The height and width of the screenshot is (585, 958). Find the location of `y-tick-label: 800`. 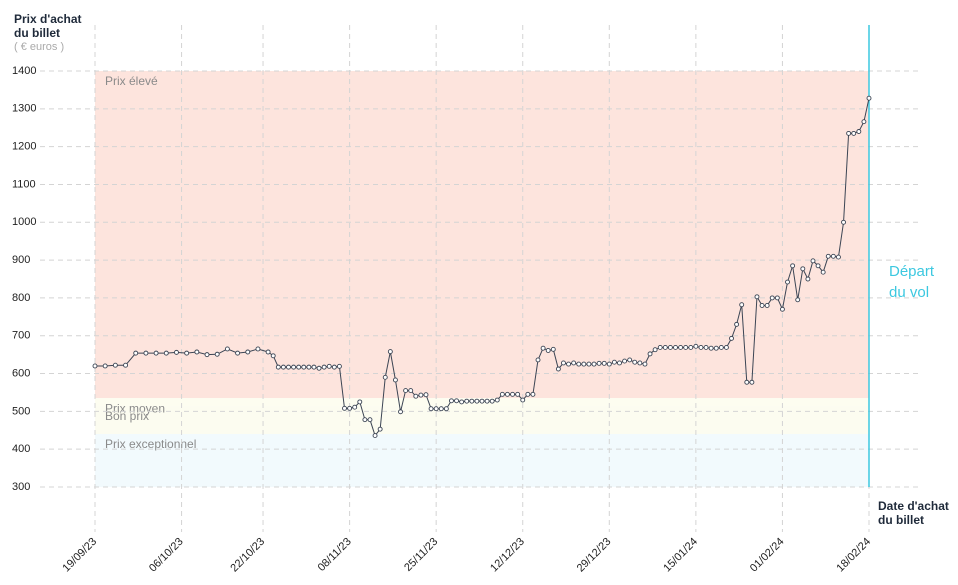

y-tick-label: 800 is located at coordinates (21, 298).